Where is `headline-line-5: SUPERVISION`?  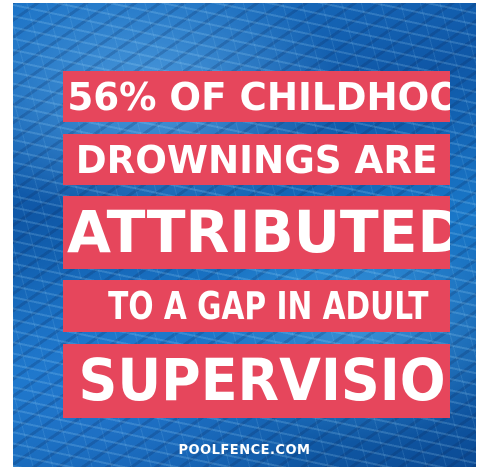 headline-line-5: SUPERVISION is located at coordinates (256, 381).